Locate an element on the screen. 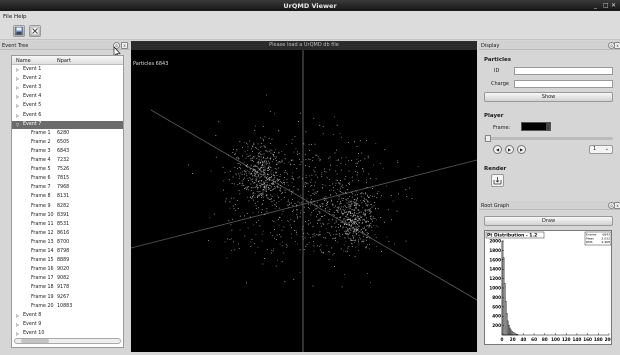  row-name: Event 2 is located at coordinates (32, 79).